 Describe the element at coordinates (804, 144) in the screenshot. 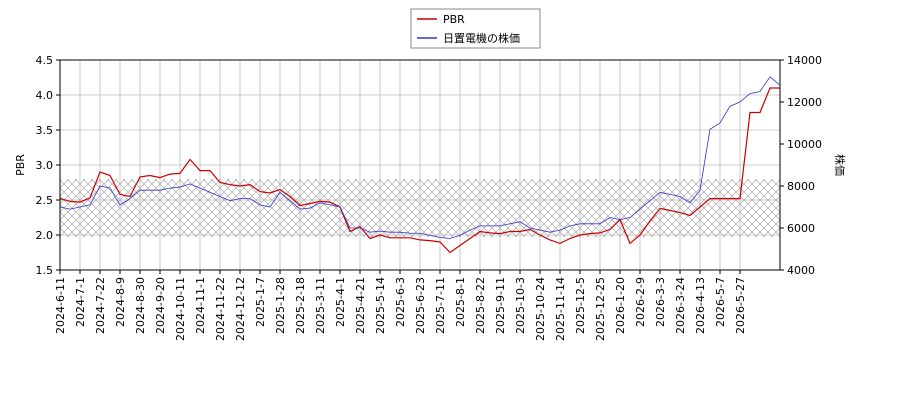

I see `y2-tick-label: 10000` at that location.